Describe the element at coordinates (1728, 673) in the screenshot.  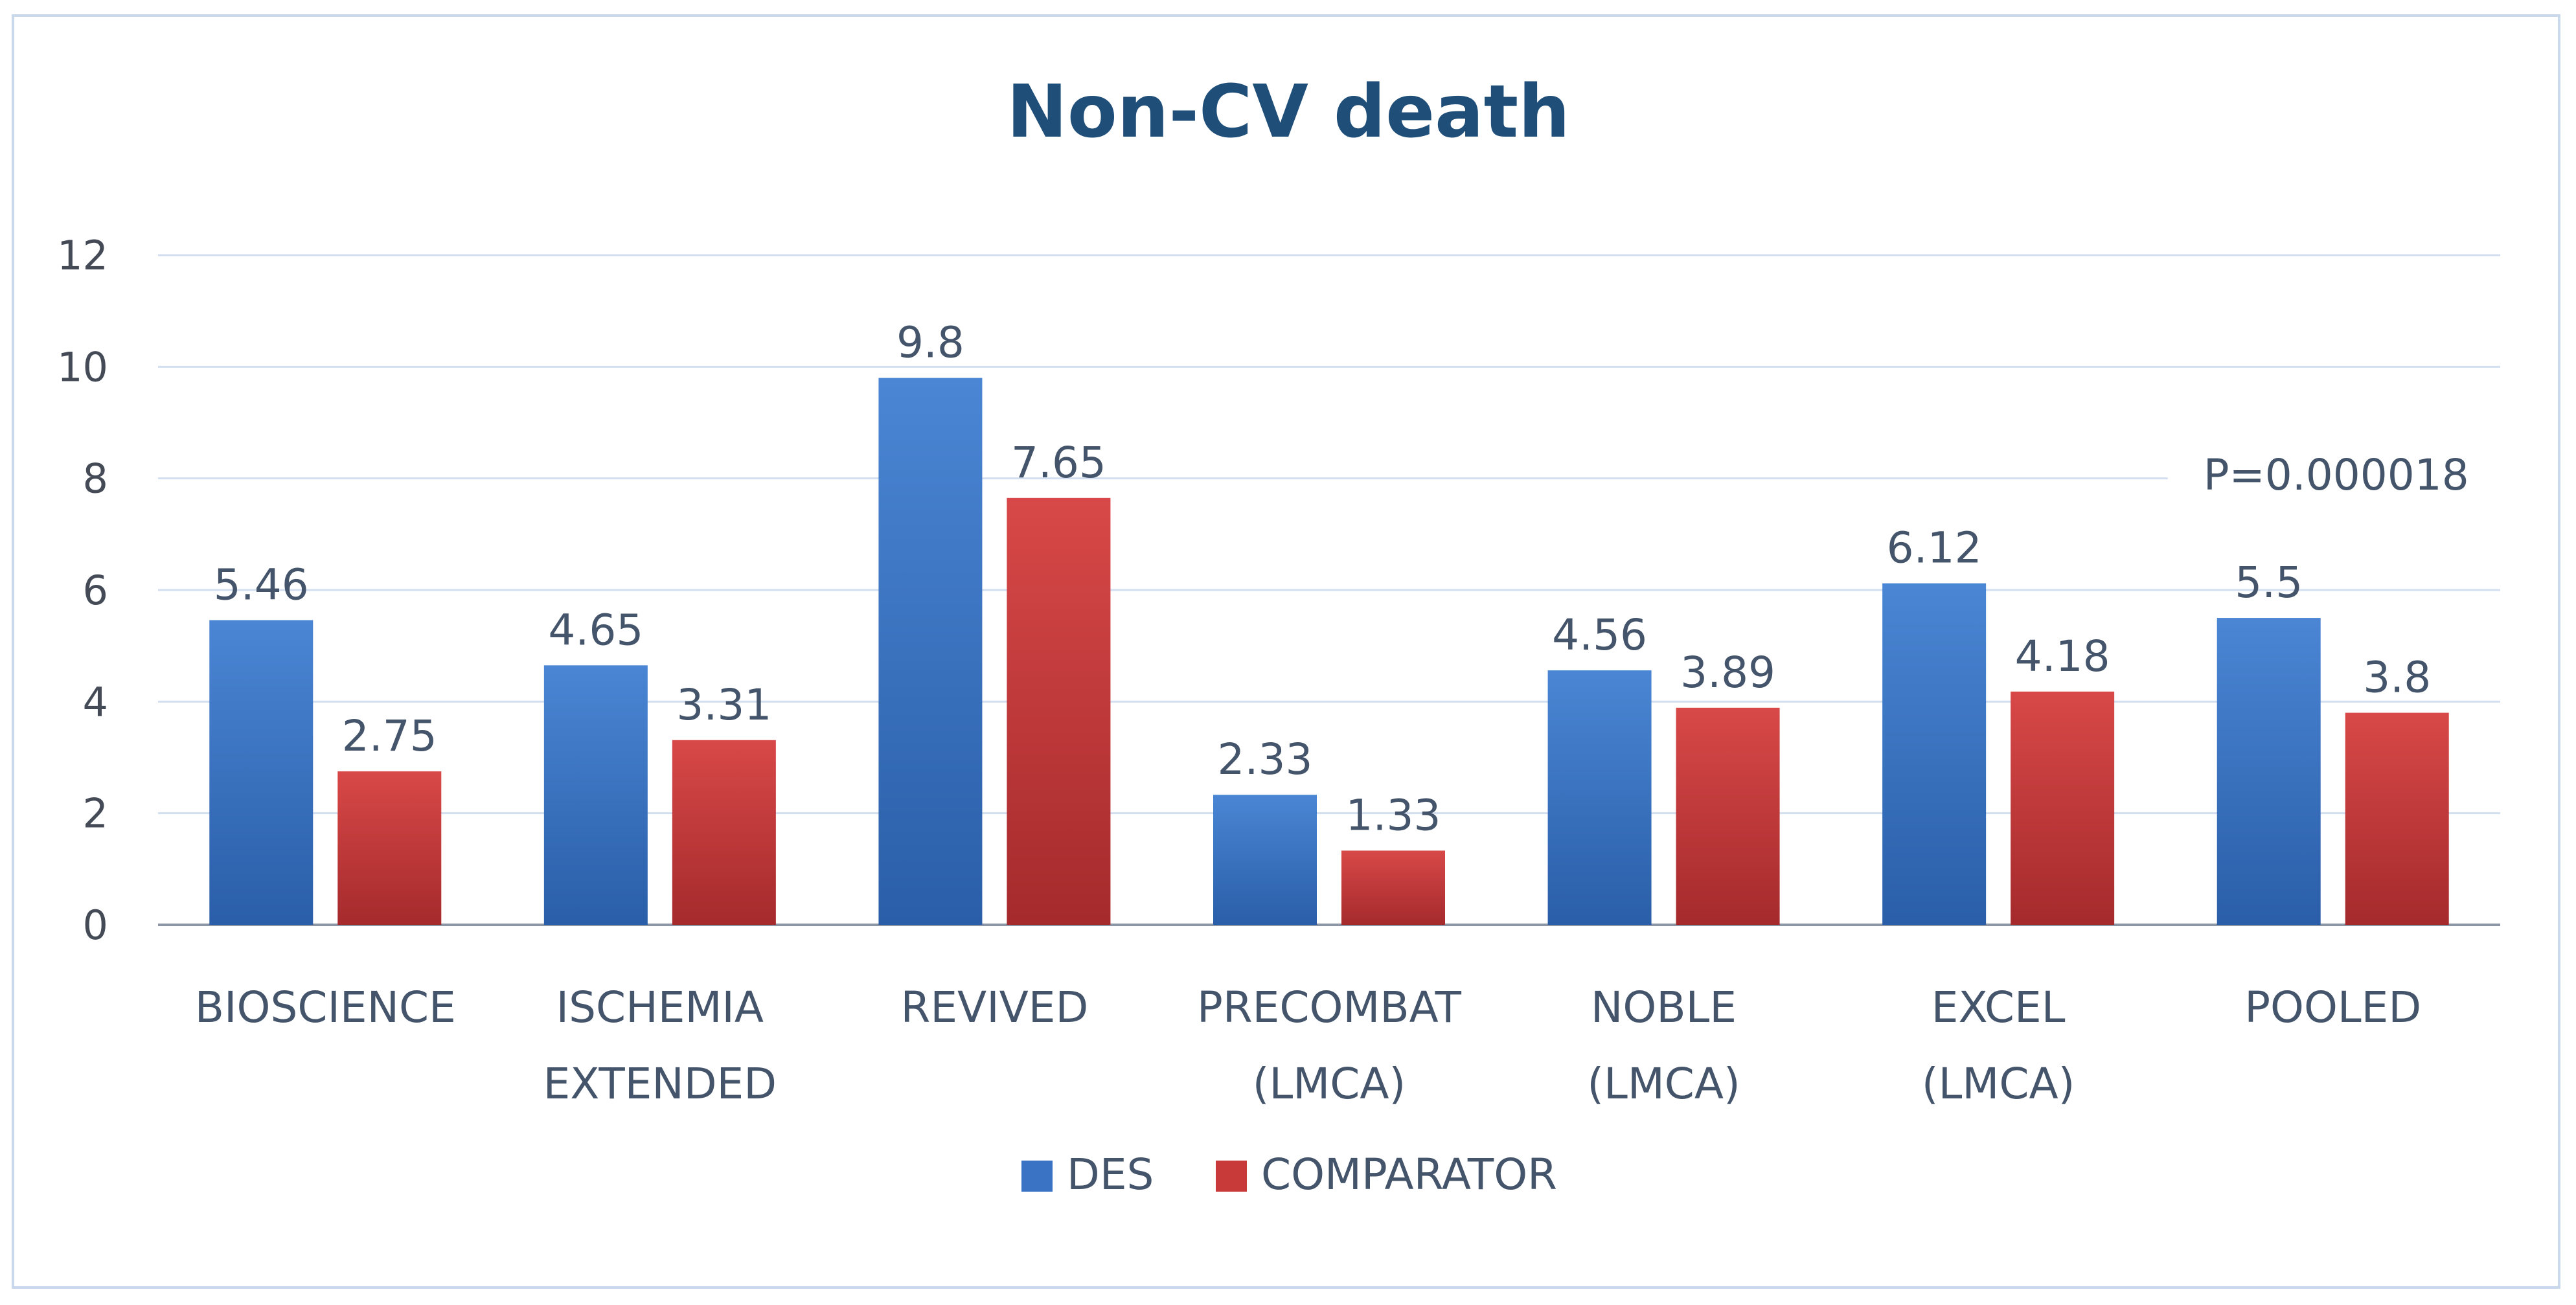
I see `data-label: 3.89` at that location.